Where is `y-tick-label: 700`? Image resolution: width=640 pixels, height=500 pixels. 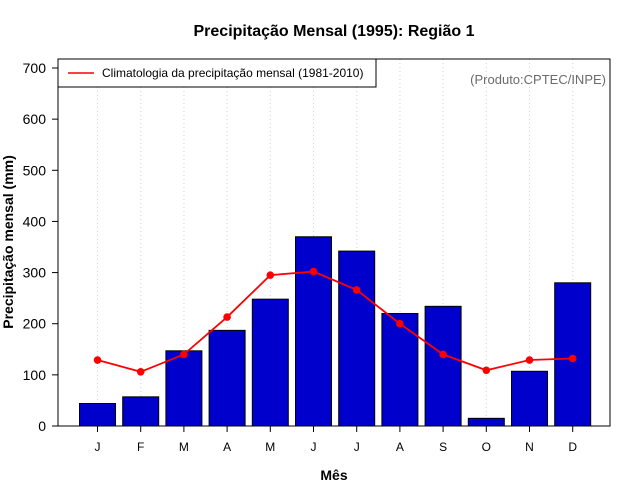 y-tick-label: 700 is located at coordinates (35, 68).